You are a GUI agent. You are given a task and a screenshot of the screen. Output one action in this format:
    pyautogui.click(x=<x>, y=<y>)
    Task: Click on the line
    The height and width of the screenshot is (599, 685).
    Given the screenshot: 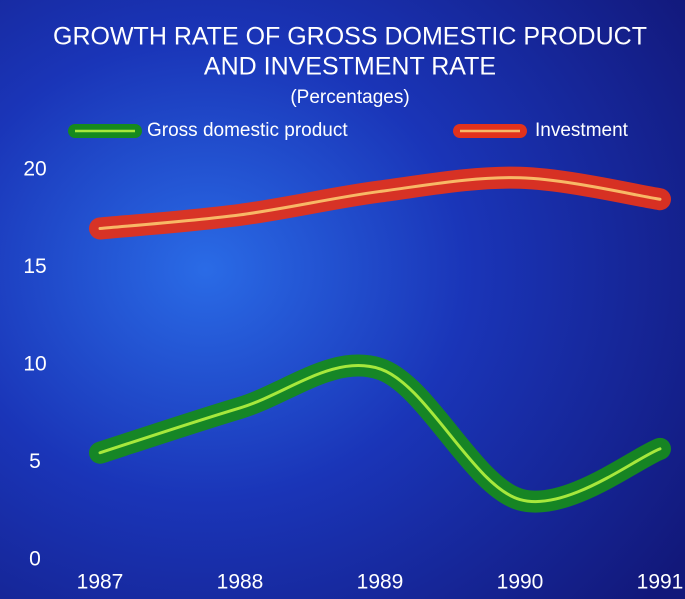 What is the action you would take?
    pyautogui.click(x=380, y=203)
    